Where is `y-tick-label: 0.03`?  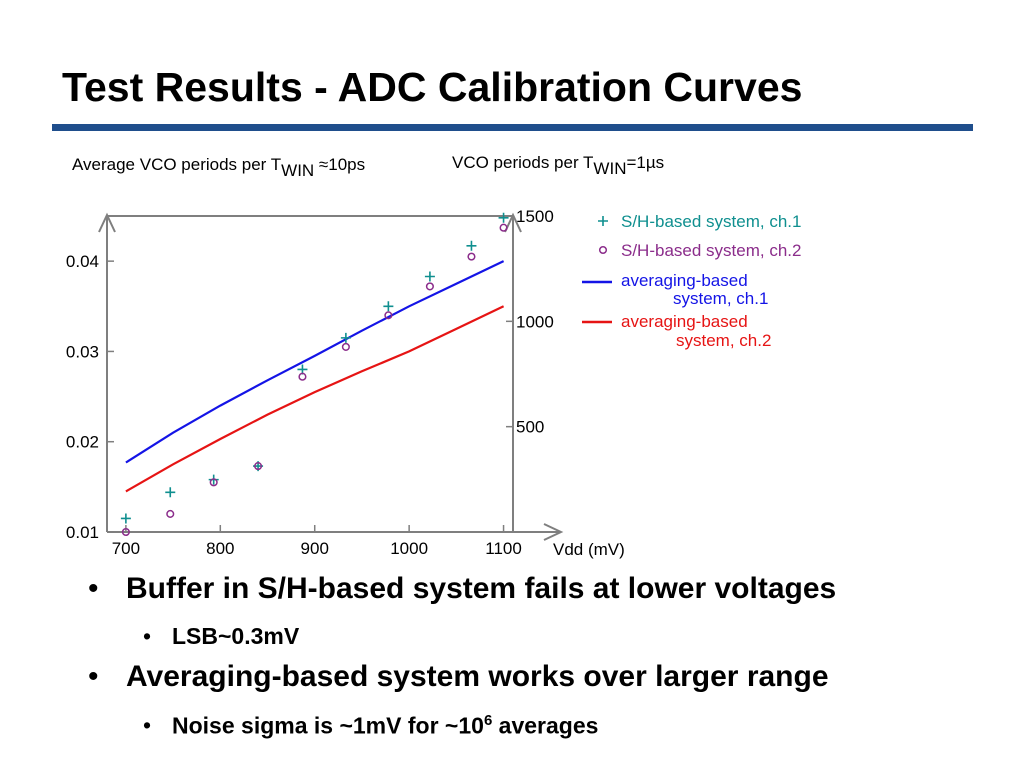 y-tick-label: 0.03 is located at coordinates (82, 351).